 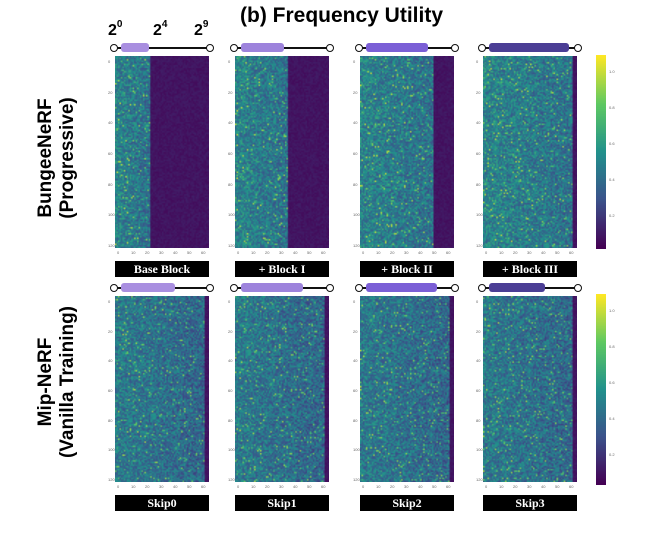 What do you see at coordinates (119, 24) in the screenshot?
I see `power-exp: 0` at bounding box center [119, 24].